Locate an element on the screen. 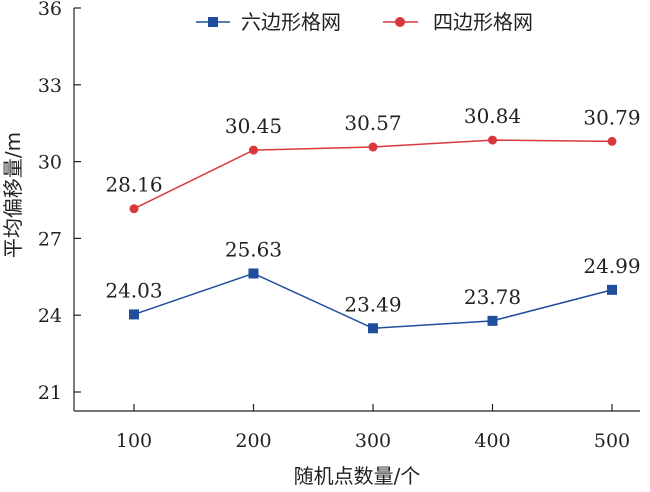 The height and width of the screenshot is (492, 650). series-0-data-label-4: 24.99 is located at coordinates (611, 266).